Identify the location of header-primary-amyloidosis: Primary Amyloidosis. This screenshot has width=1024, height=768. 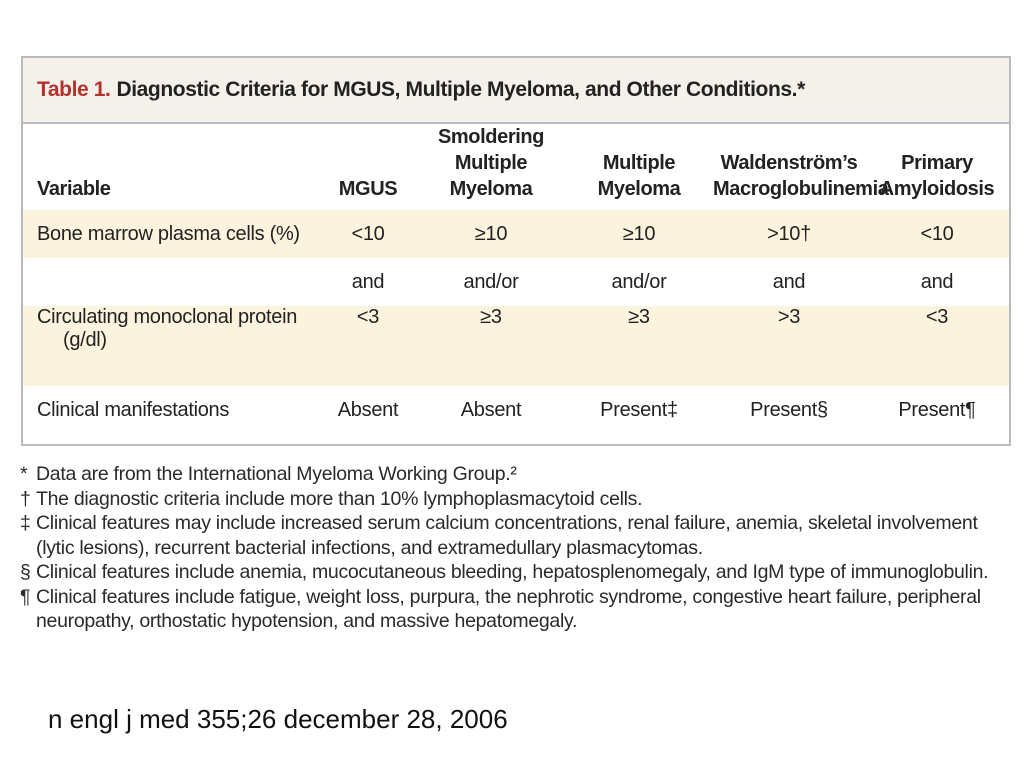
(937, 176).